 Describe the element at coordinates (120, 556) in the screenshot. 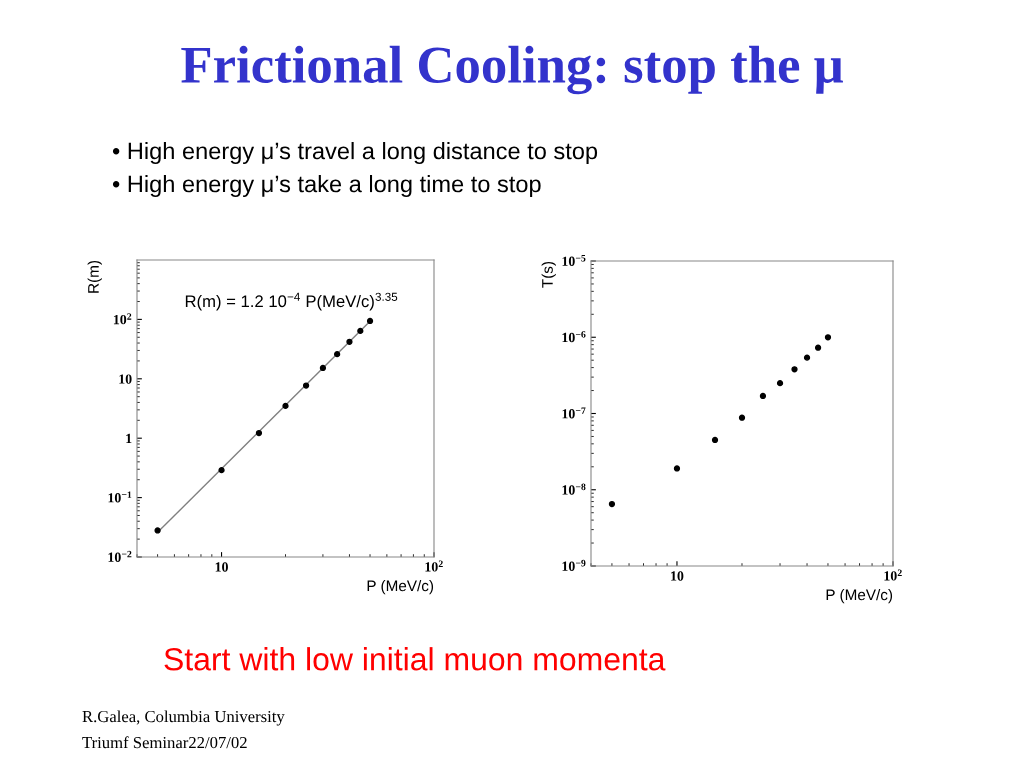

I see `y-tick-label: 10$^{−2}$` at that location.